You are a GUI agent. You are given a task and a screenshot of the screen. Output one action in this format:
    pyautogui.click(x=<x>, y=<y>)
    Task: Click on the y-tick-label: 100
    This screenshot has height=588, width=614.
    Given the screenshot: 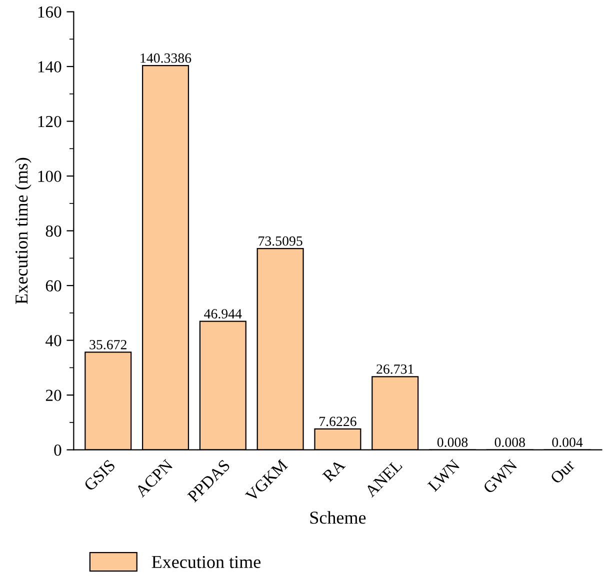 What is the action you would take?
    pyautogui.click(x=50, y=176)
    